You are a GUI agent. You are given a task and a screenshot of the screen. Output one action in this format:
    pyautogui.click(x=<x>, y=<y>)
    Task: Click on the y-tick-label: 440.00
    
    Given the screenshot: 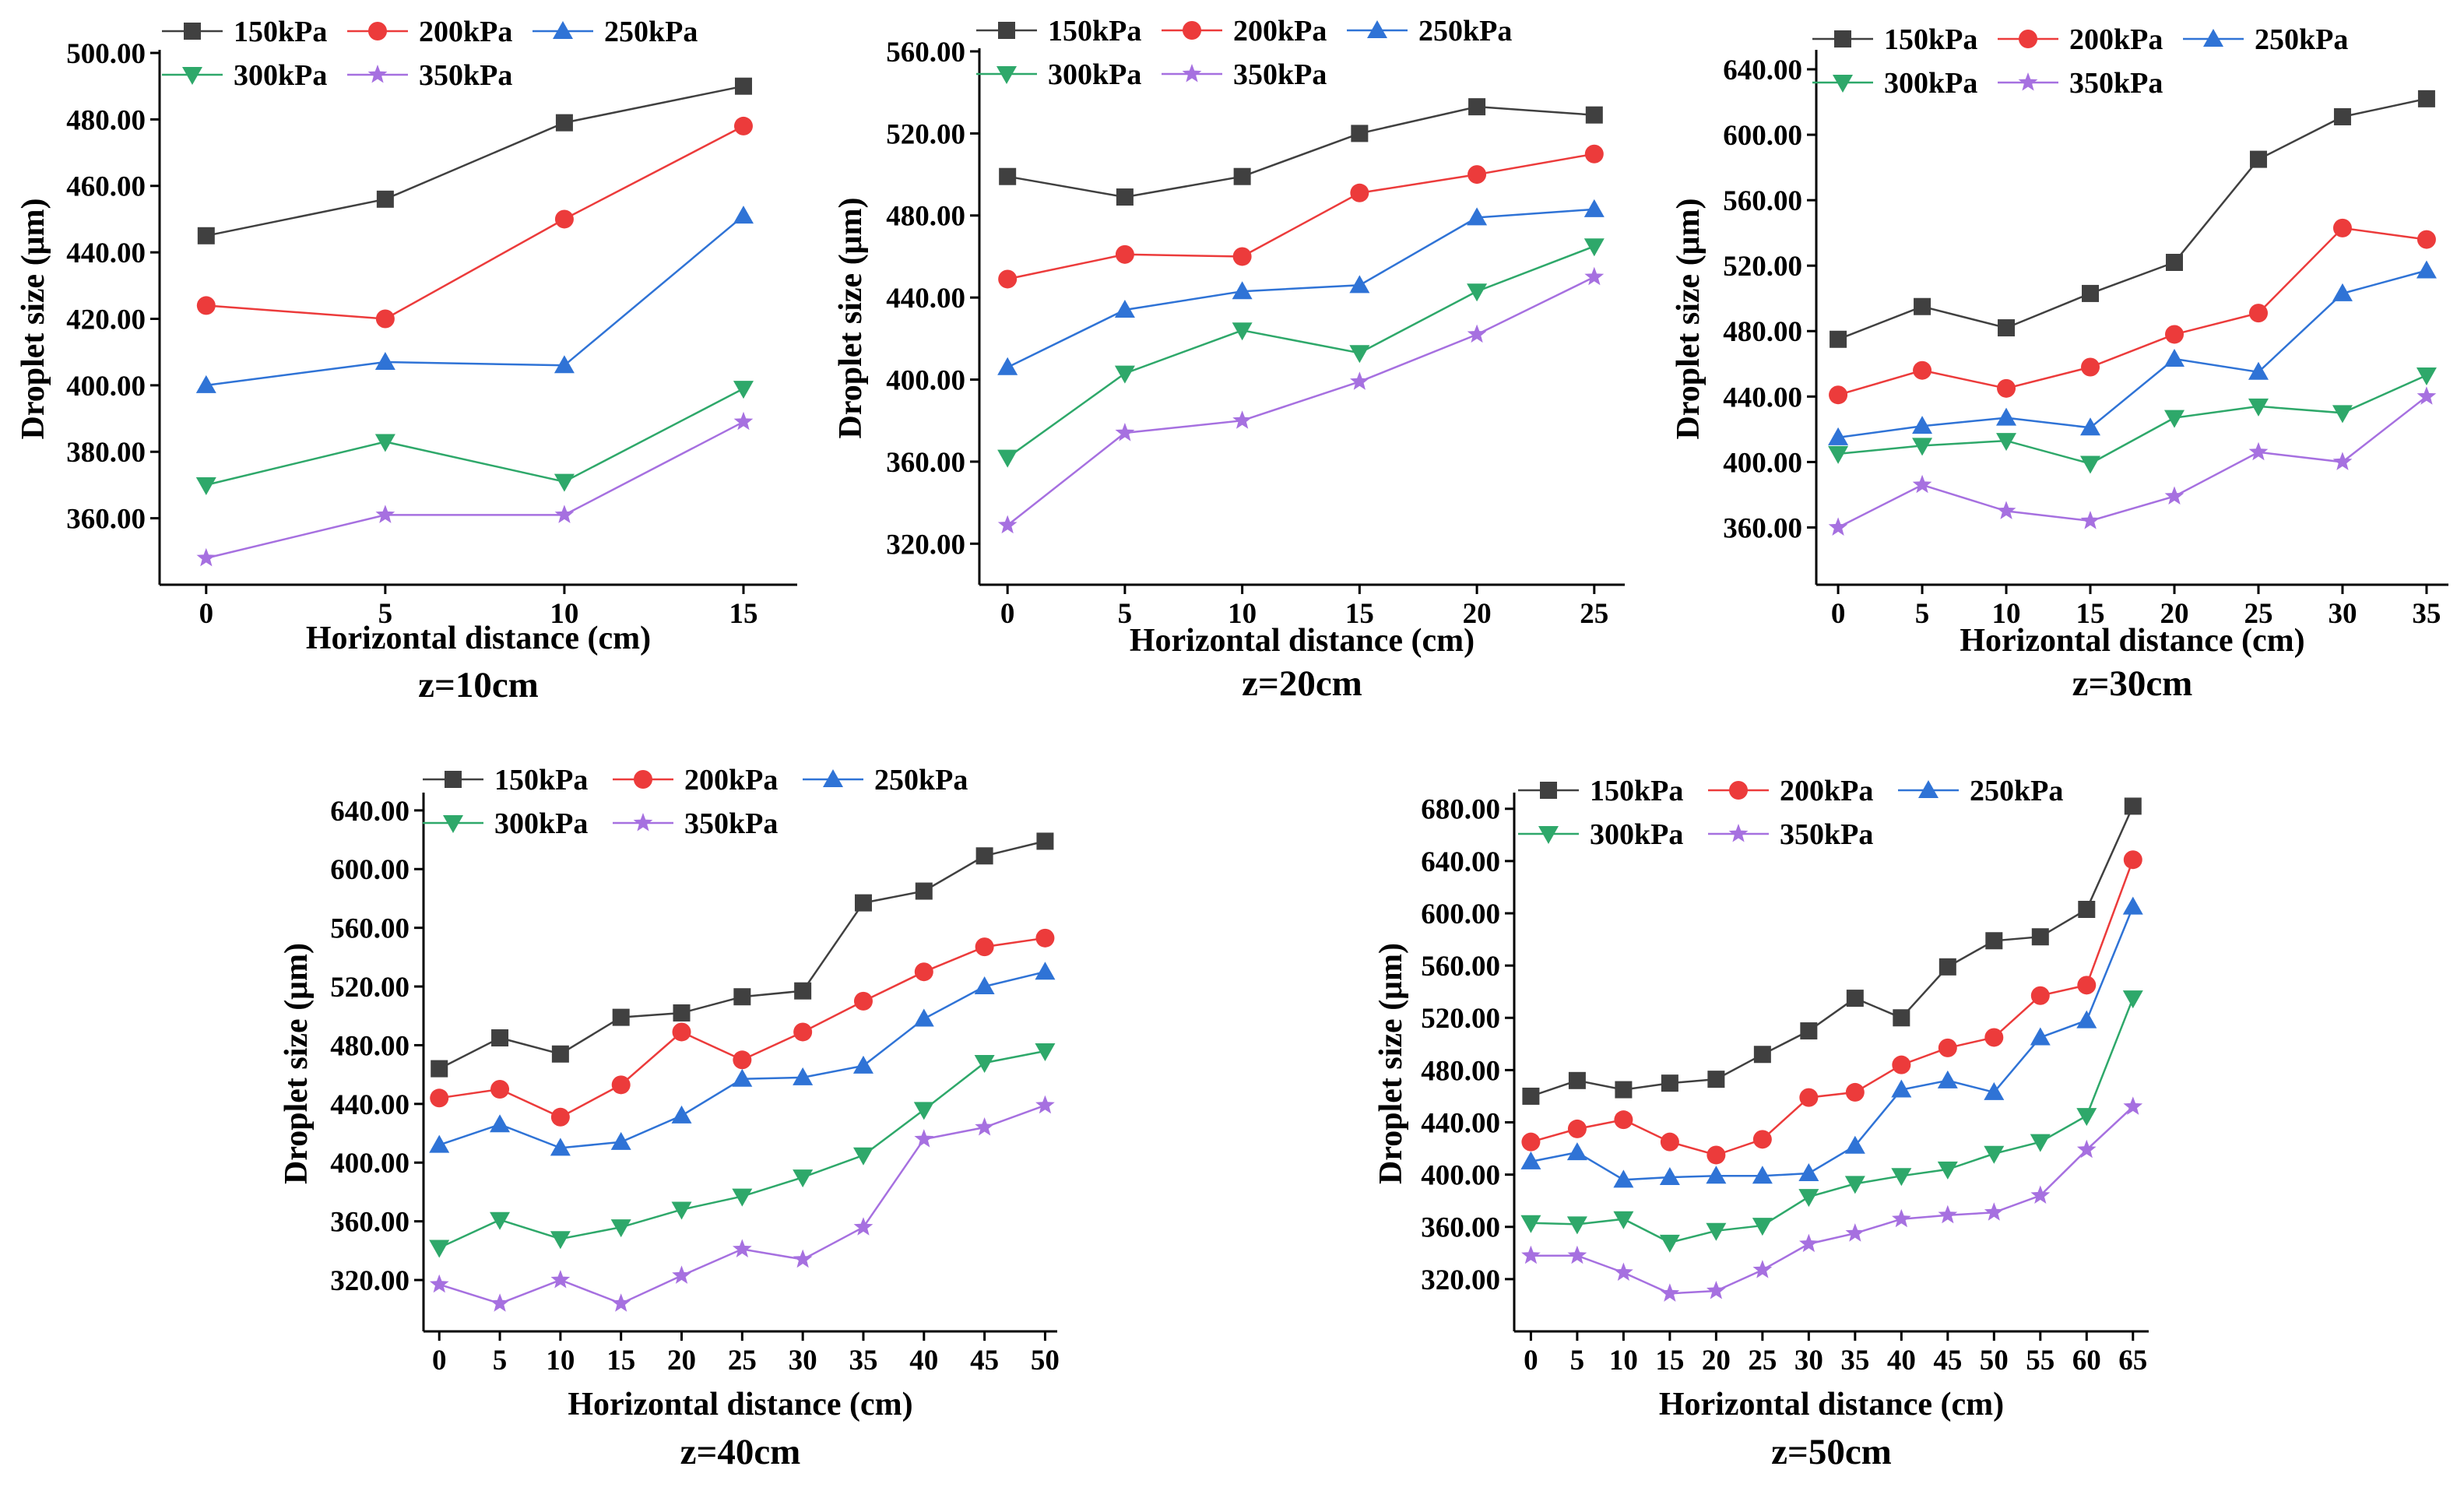 What is the action you would take?
    pyautogui.click(x=106, y=253)
    